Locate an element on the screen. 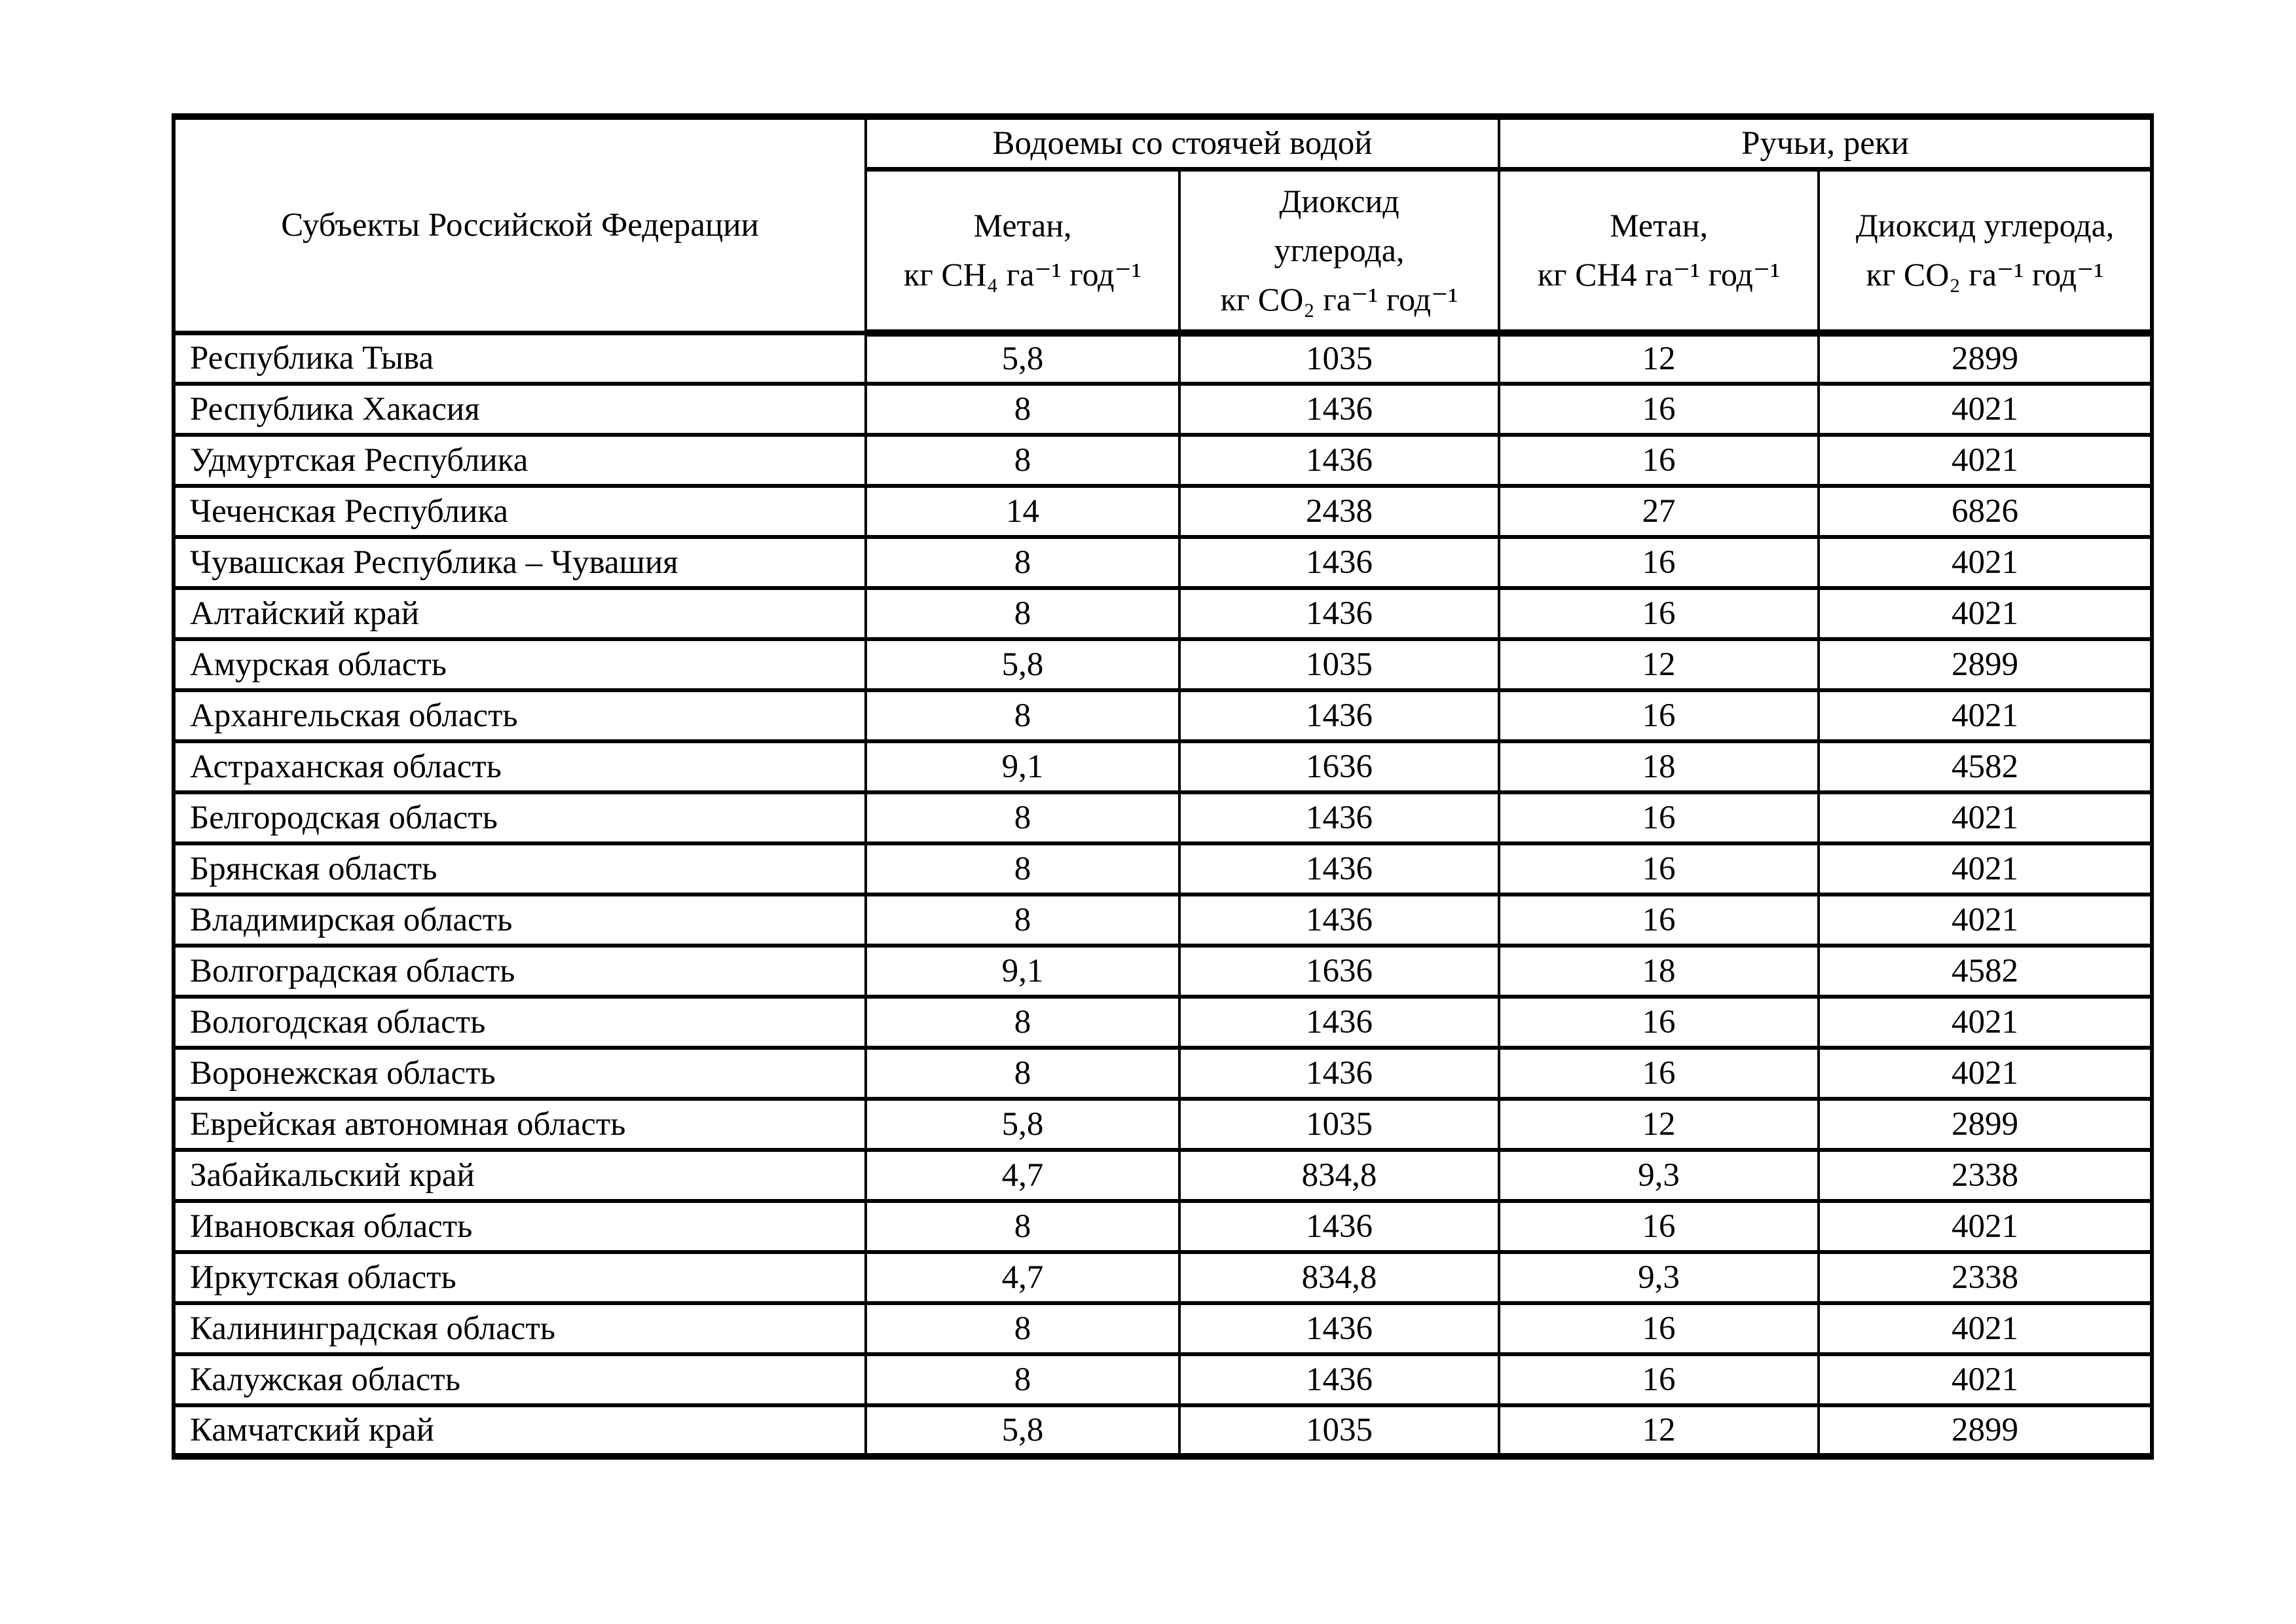 This screenshot has width=2296, height=1624. region-cell: Еврейская автономная область is located at coordinates (519, 1124).